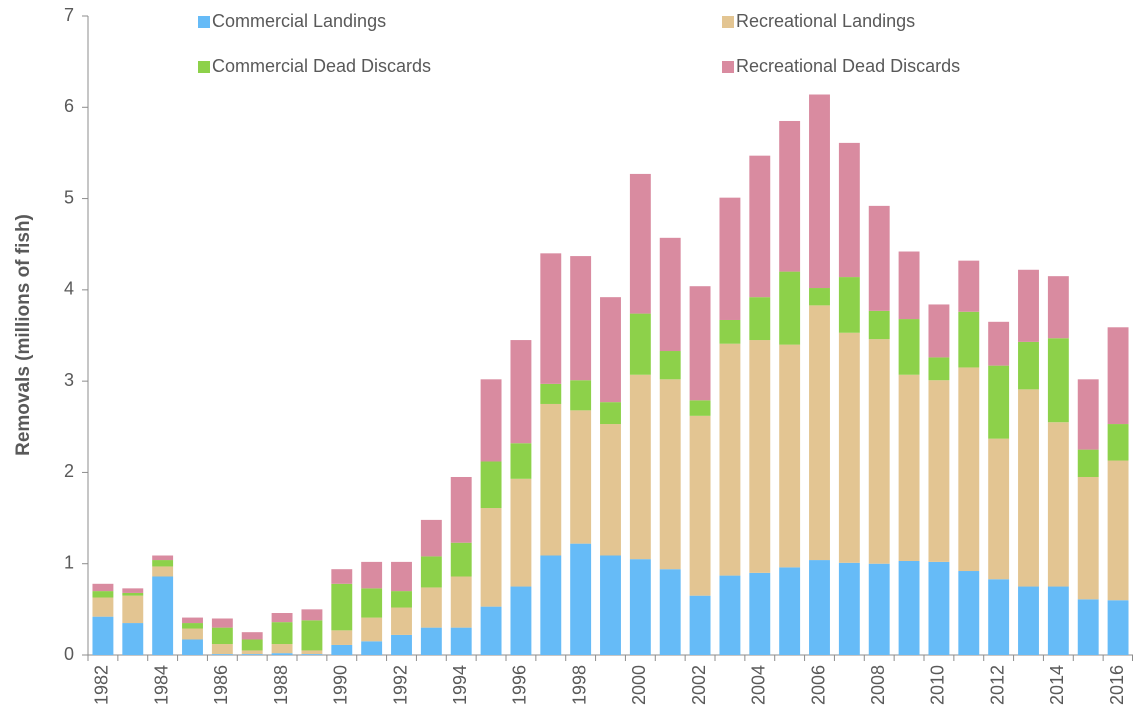 The image size is (1133, 727). Describe the element at coordinates (848, 66) in the screenshot. I see `legend-label: Recreational Dead Discards` at that location.